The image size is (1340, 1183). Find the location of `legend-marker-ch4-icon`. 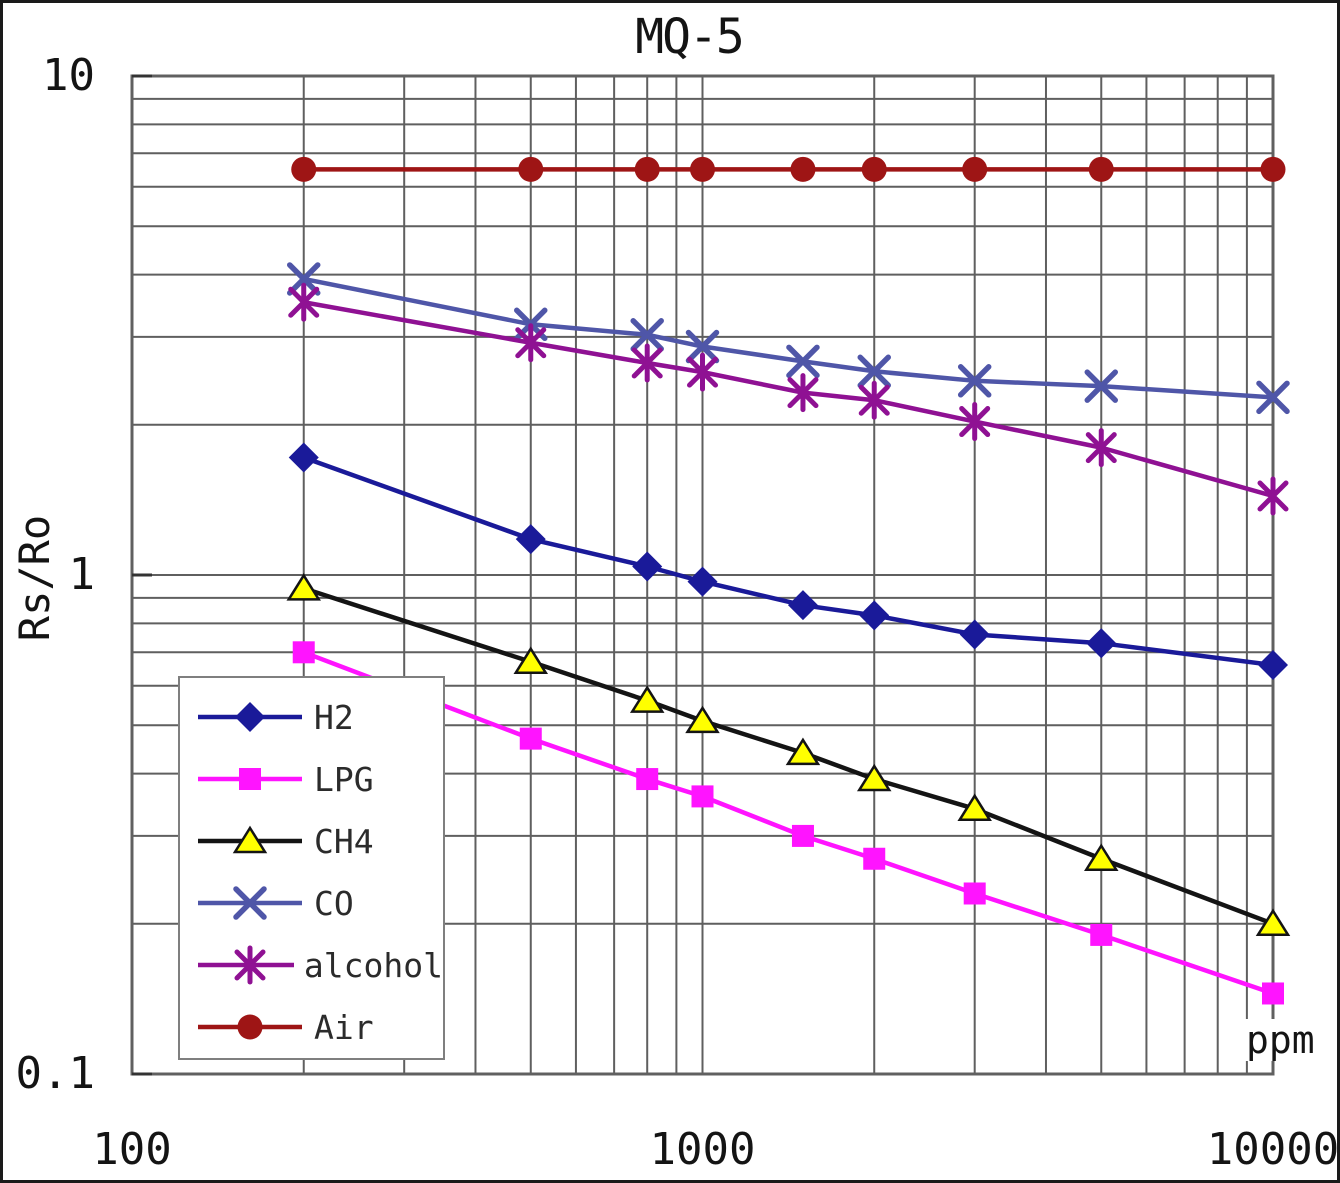

legend-marker-ch4-icon is located at coordinates (250, 839).